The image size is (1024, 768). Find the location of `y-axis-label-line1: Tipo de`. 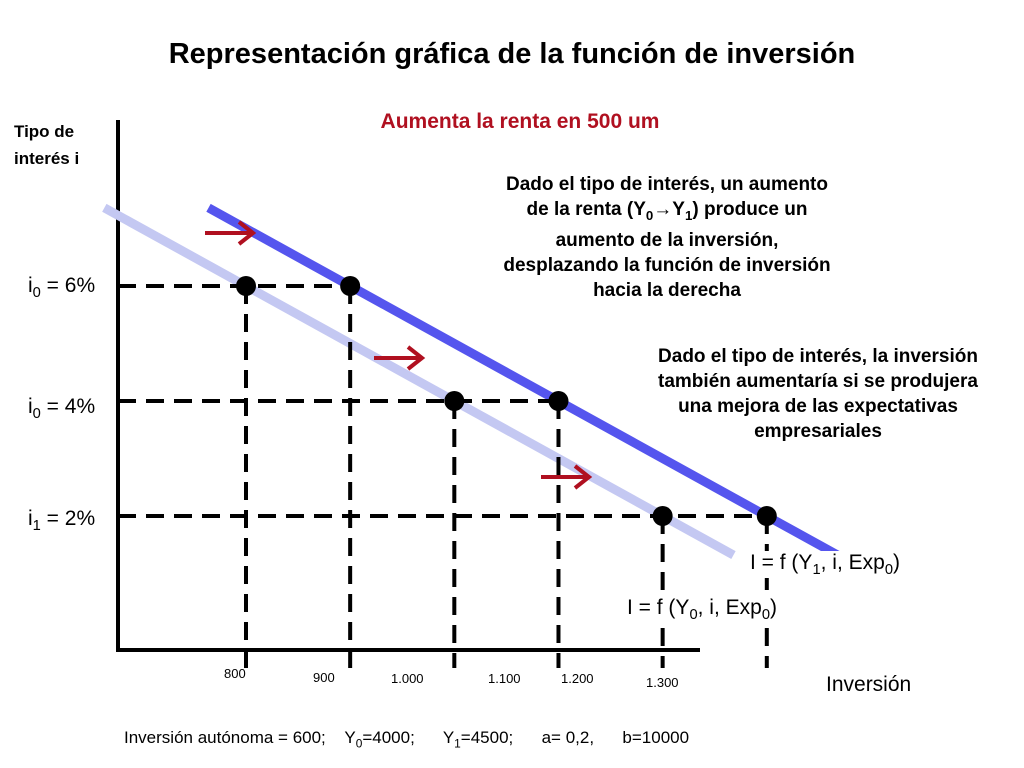

y-axis-label-line1: Tipo de is located at coordinates (44, 131).